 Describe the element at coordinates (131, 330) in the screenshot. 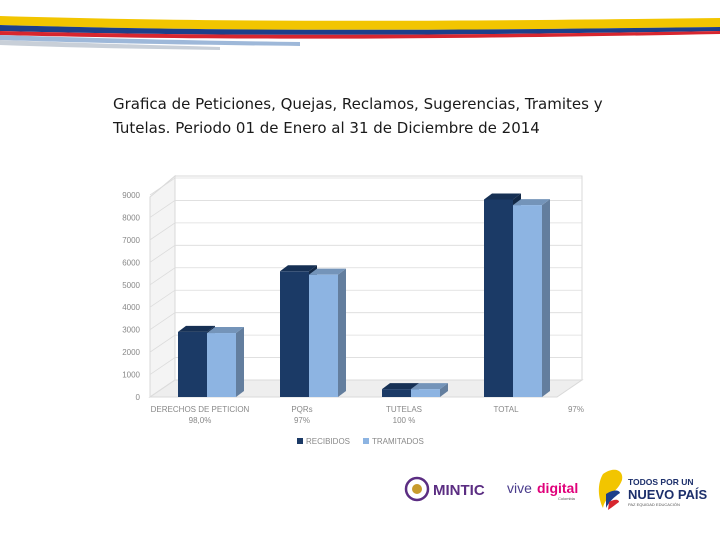

I see `y-tick-label: 3000` at that location.